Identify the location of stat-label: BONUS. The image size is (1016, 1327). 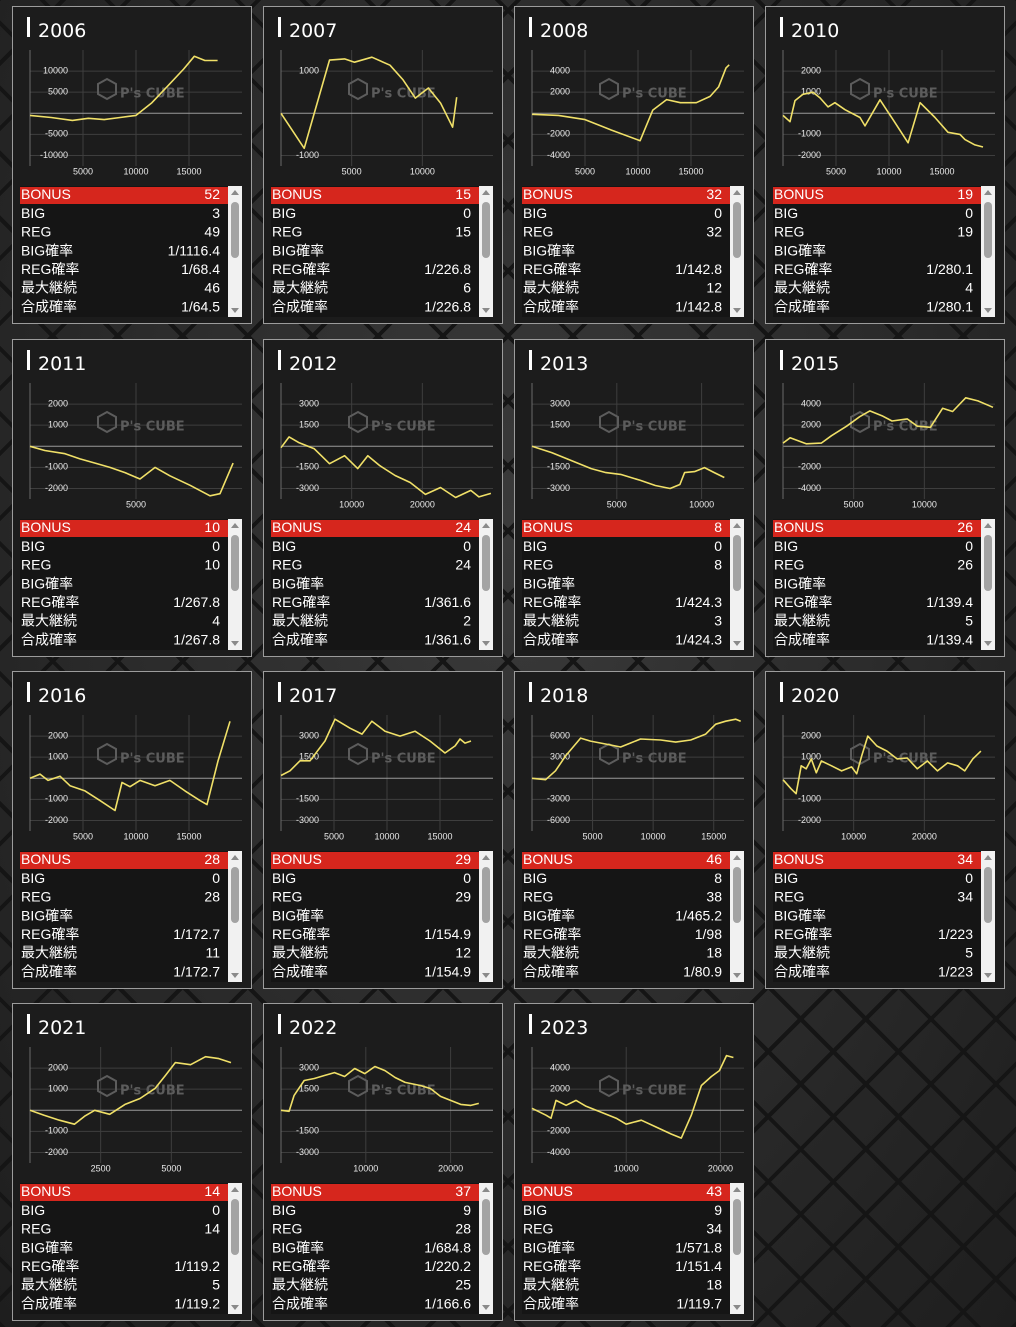
(548, 859).